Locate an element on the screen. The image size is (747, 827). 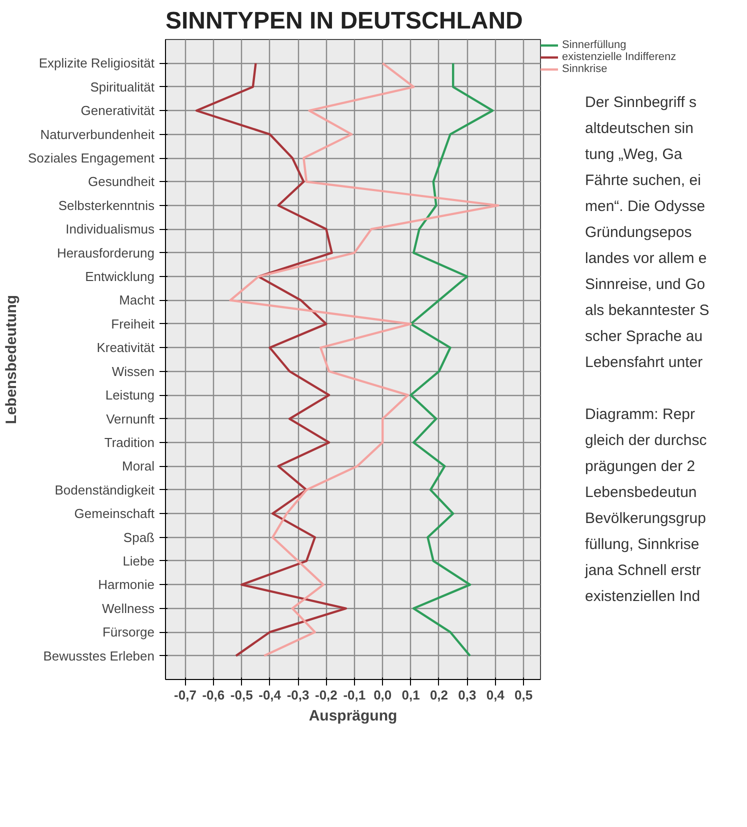
y-tick-label: Harmonie is located at coordinates (126, 584).